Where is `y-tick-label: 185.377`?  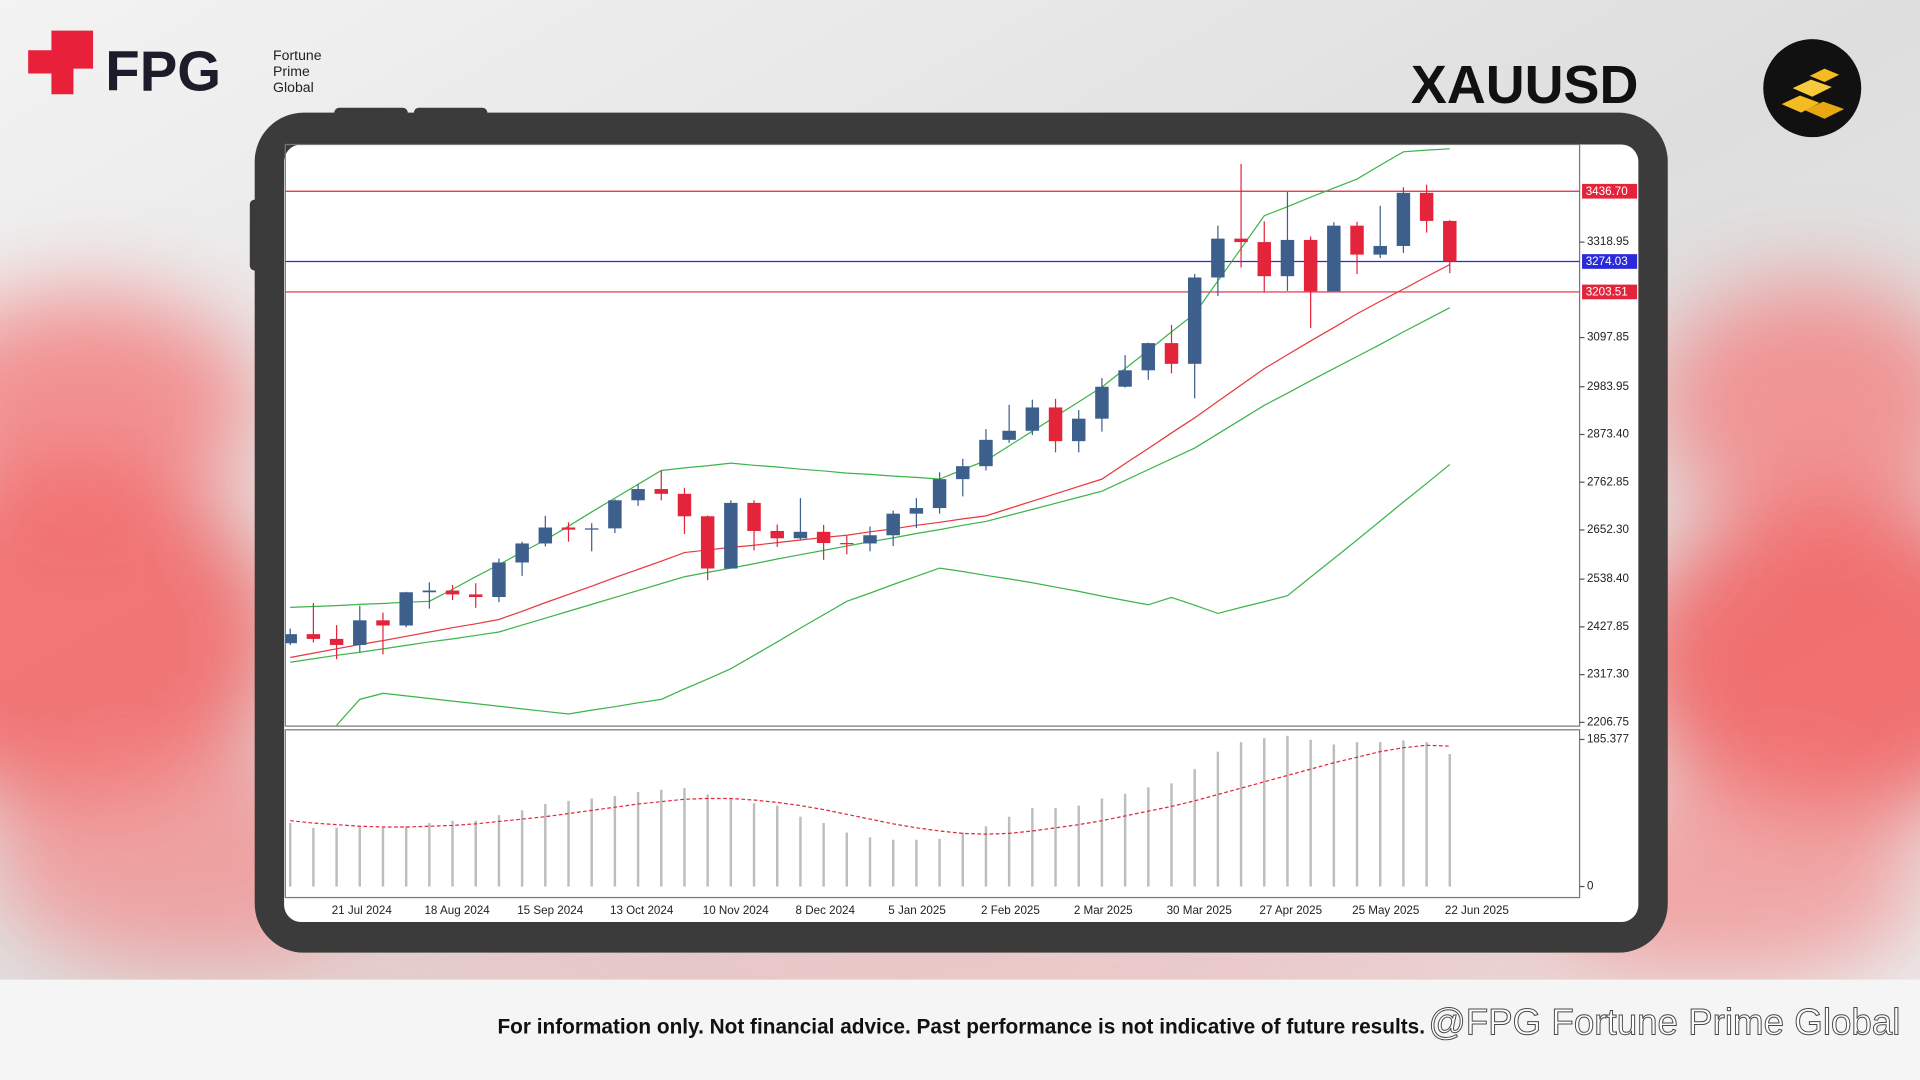 y-tick-label: 185.377 is located at coordinates (1608, 739).